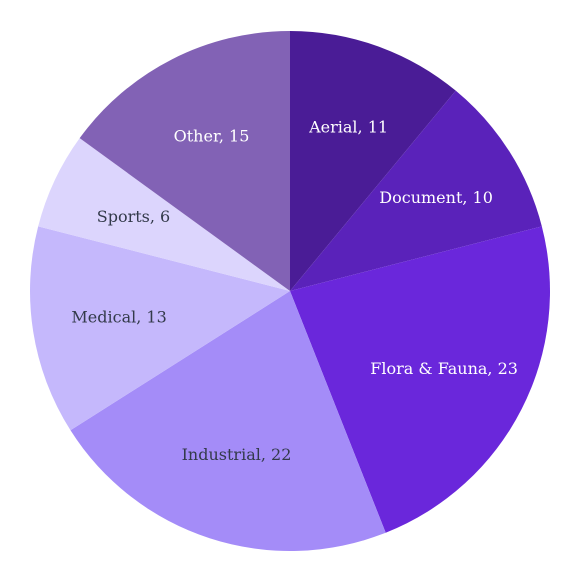 This screenshot has height=582, width=580. I want to click on pie-slice-label: Aerial, 11, so click(348, 127).